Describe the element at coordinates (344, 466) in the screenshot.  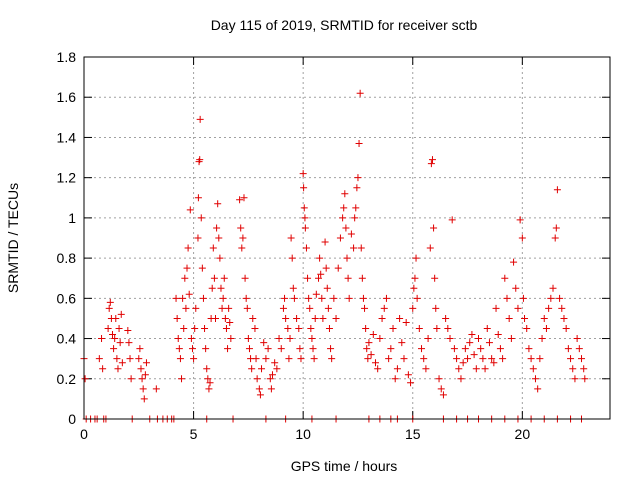
I see `x-axis-label: GPS time / hours` at that location.